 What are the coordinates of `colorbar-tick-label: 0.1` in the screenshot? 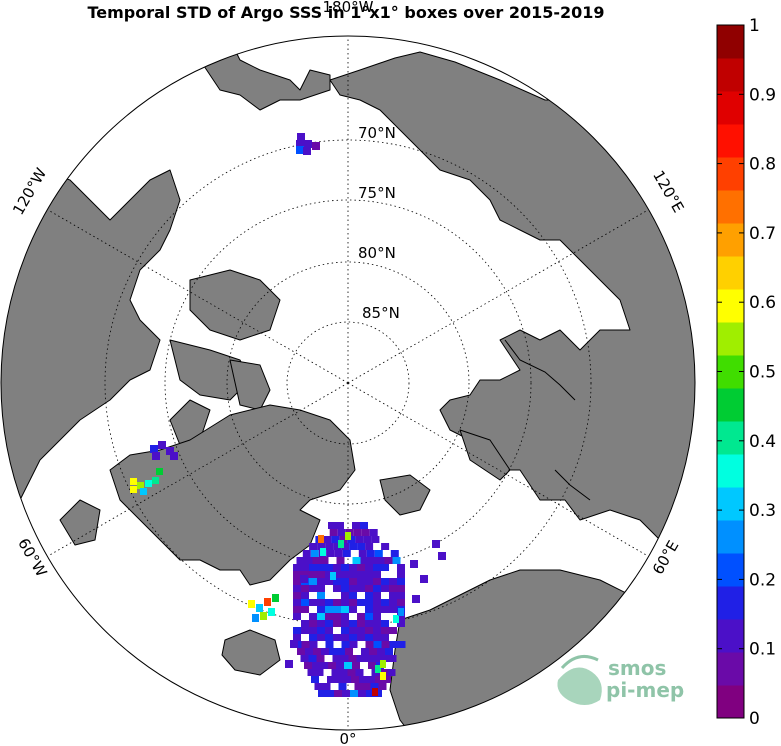 It's located at (762, 650).